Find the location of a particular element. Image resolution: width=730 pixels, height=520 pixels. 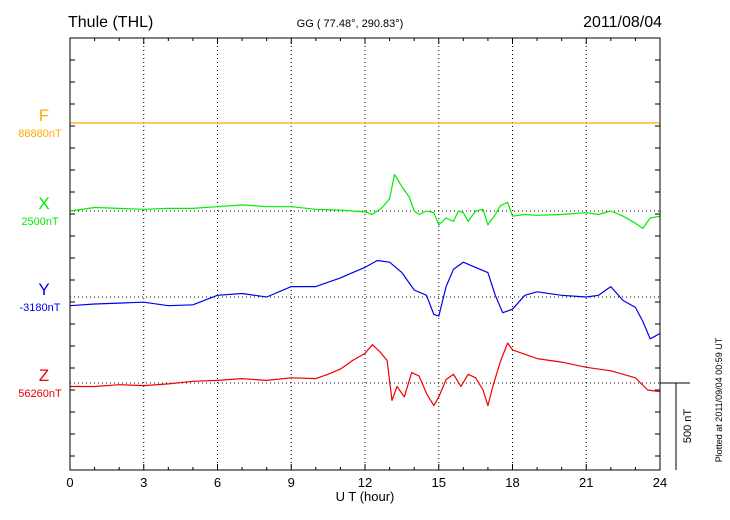

series-line-y is located at coordinates (365, 299).